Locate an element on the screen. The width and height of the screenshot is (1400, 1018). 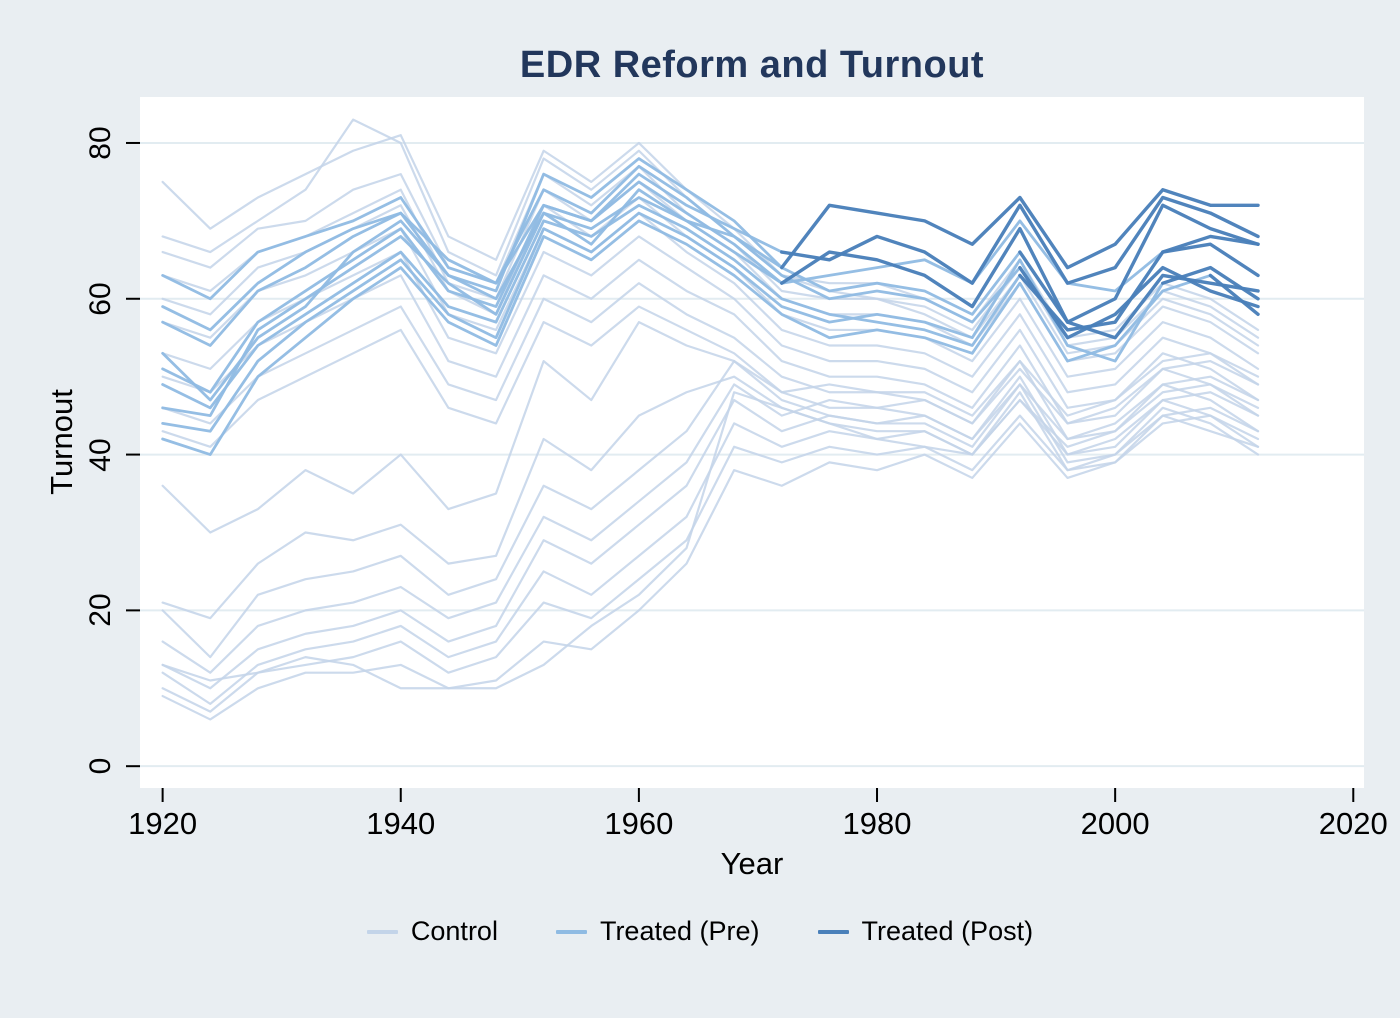
x-axis-title: Year is located at coordinates (752, 863).